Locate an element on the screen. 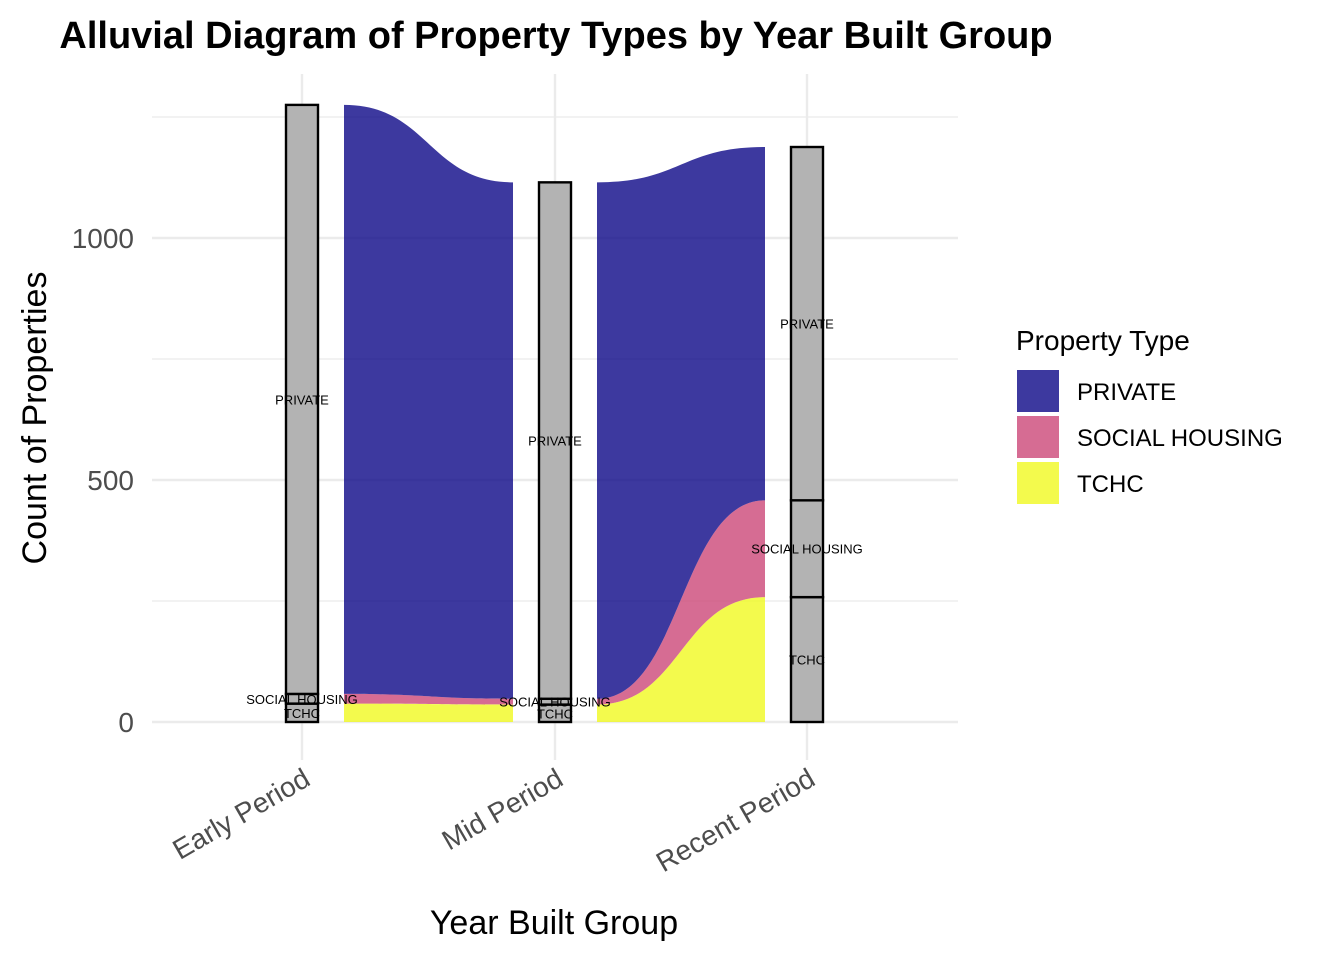 Image resolution: width=1344 pixels, height=960 pixels. x-tick-label: Recent Period is located at coordinates (735, 820).